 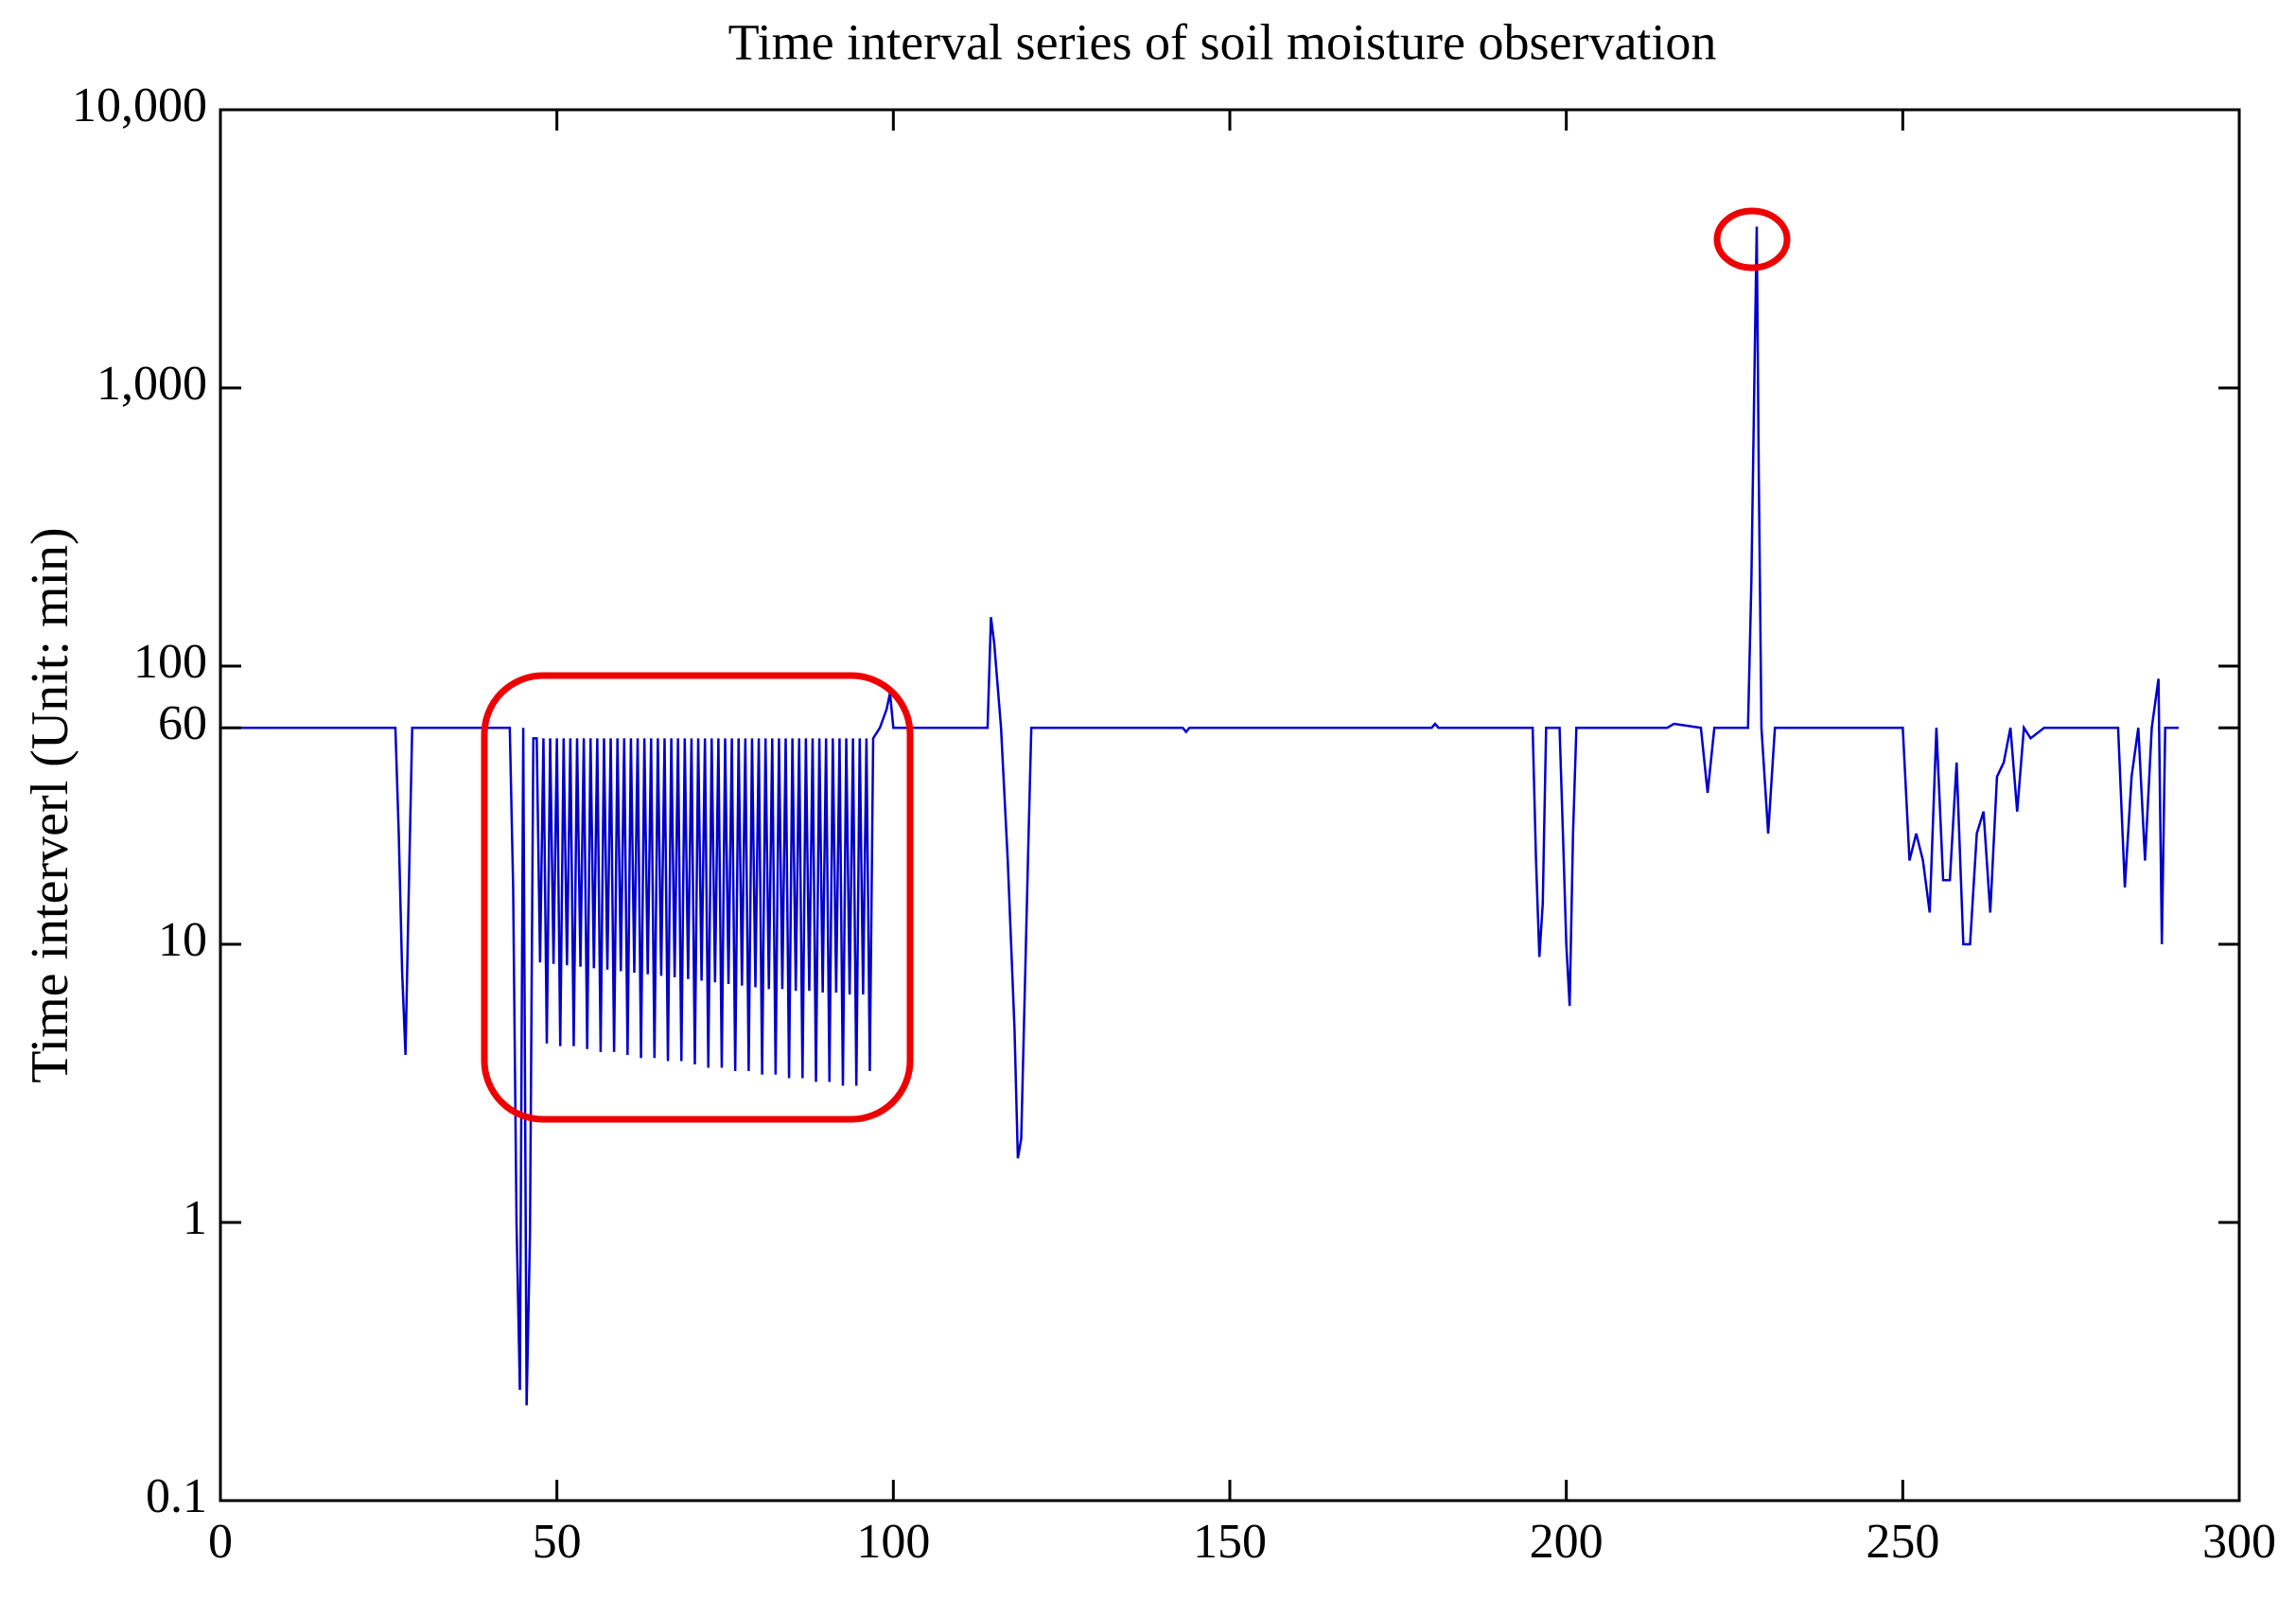 What do you see at coordinates (176, 1496) in the screenshot?
I see `y-tick-label: 0.1` at bounding box center [176, 1496].